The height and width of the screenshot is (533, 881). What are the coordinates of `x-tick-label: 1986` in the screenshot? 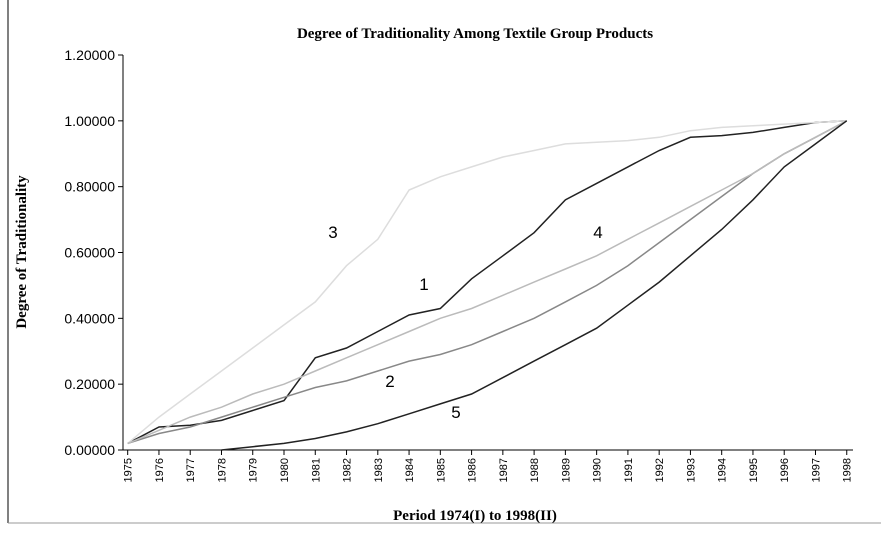 It's located at (473, 470).